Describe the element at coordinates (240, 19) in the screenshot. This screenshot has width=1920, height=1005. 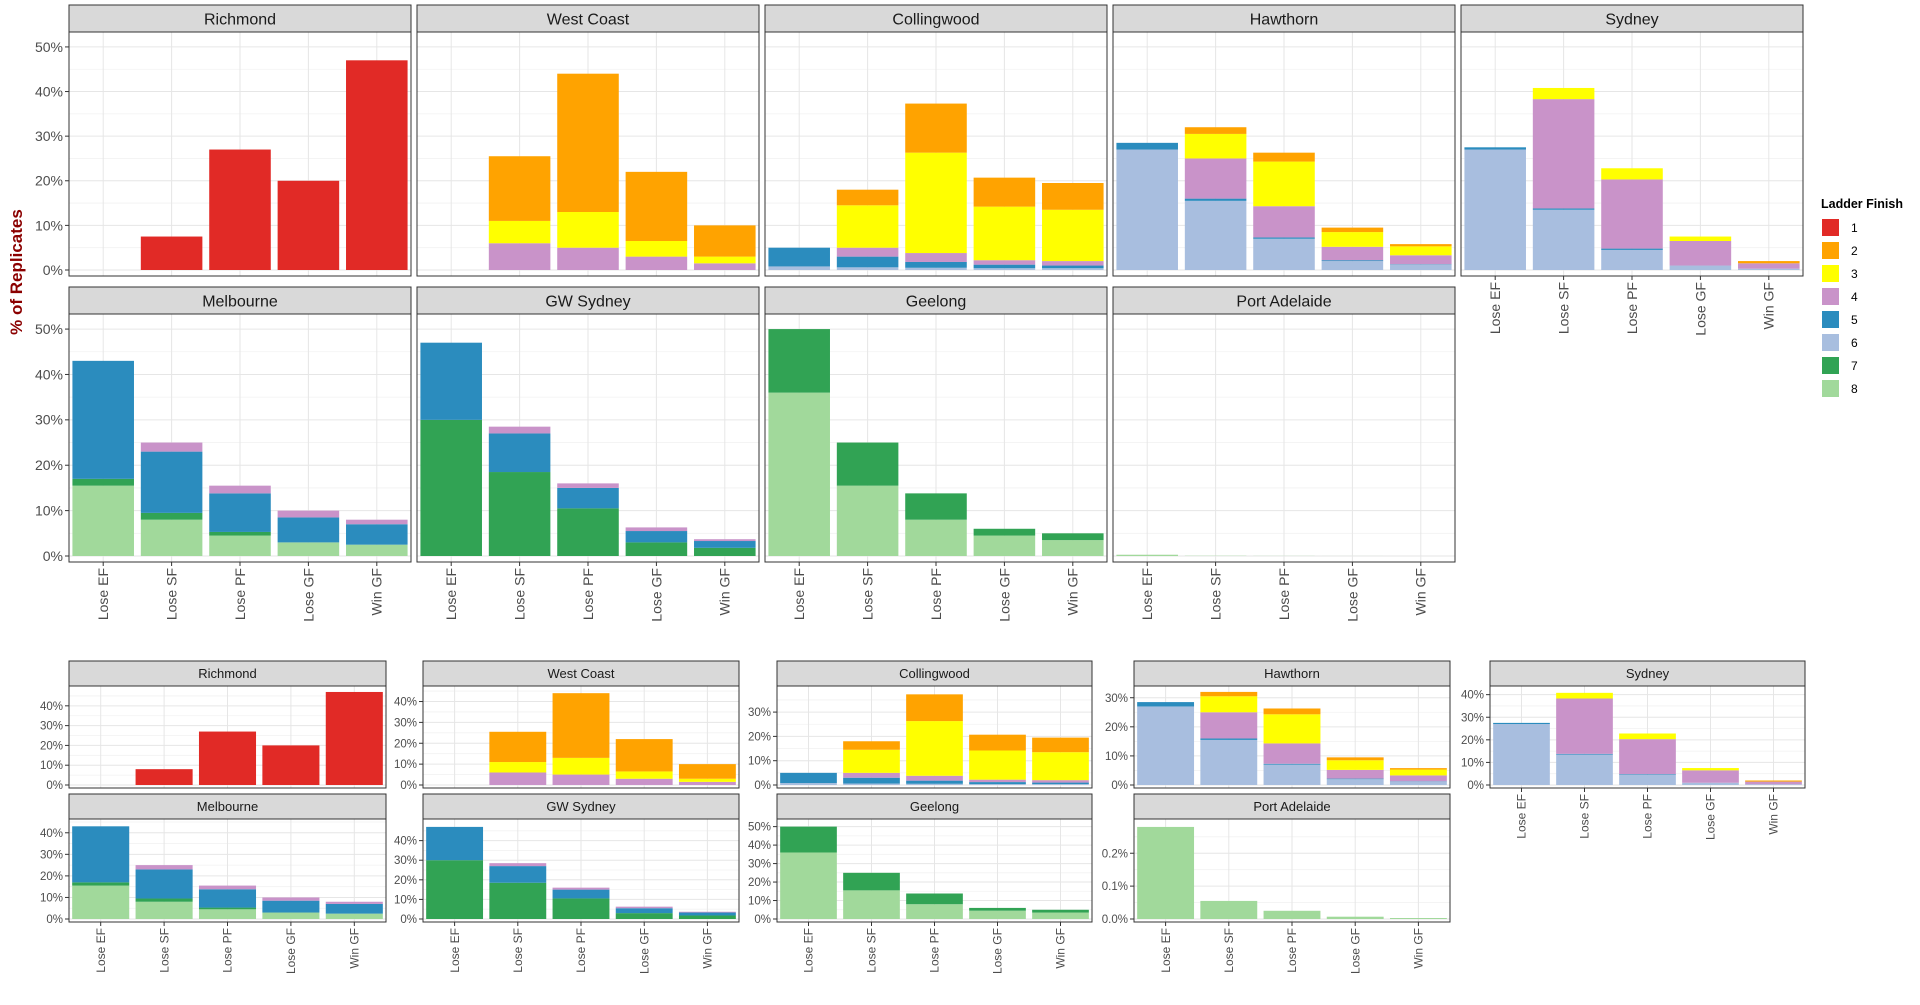
I see `facet-strip-label: Richmond` at that location.